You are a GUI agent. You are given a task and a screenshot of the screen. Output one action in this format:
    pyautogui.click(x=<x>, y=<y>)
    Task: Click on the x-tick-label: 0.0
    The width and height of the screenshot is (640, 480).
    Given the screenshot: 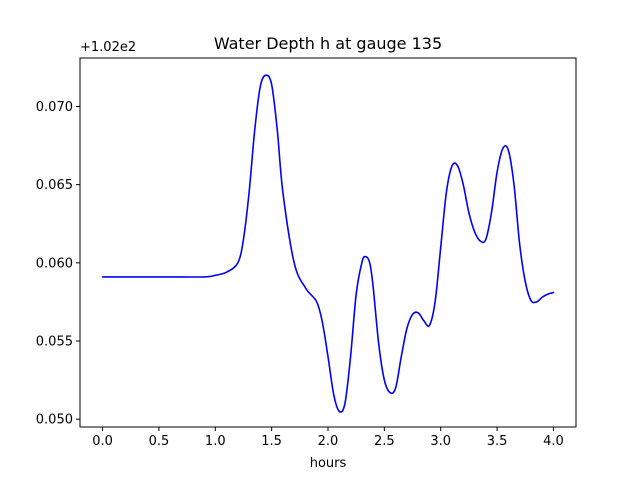 What is the action you would take?
    pyautogui.click(x=102, y=441)
    